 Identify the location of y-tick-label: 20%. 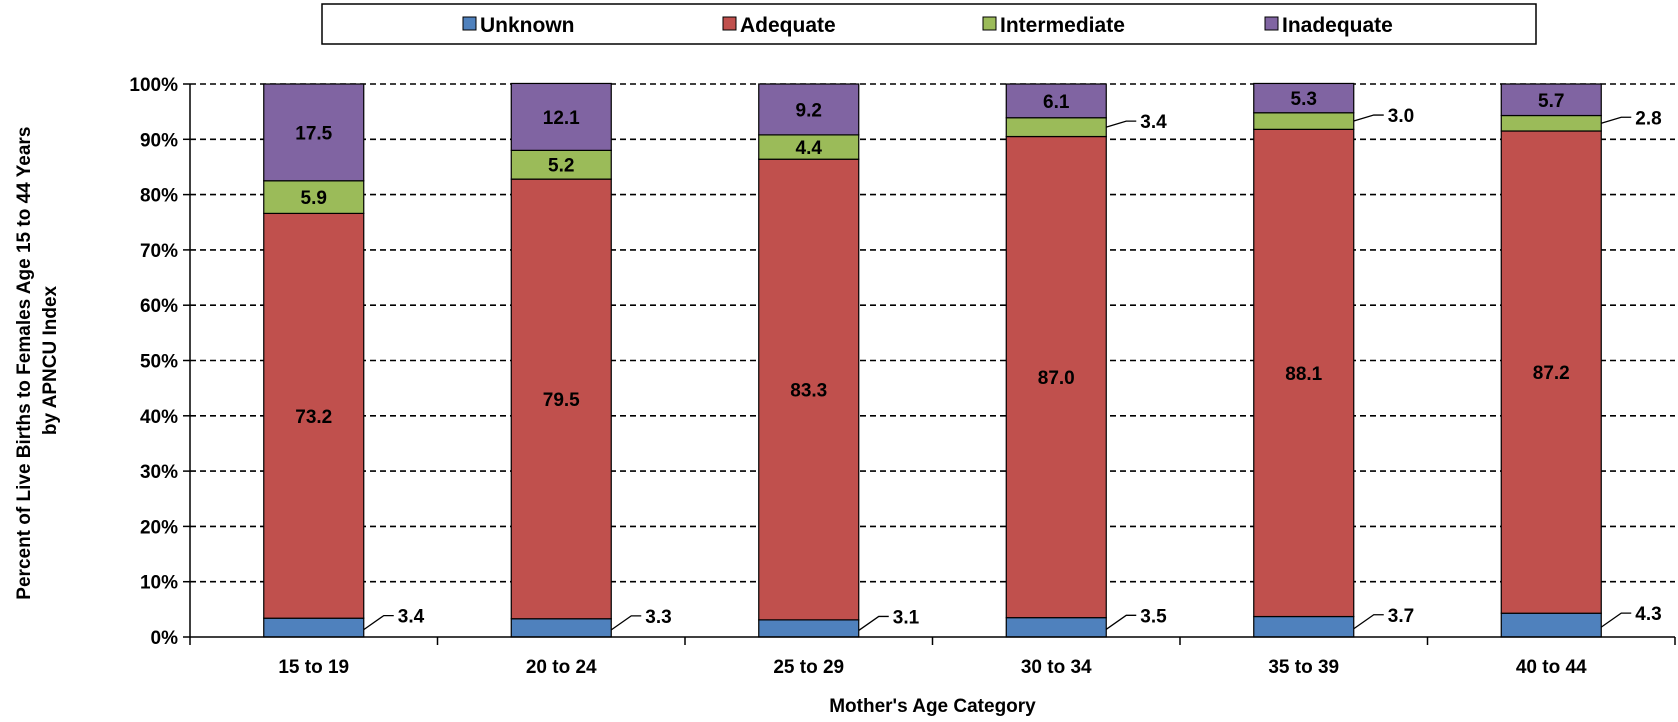
(159, 527).